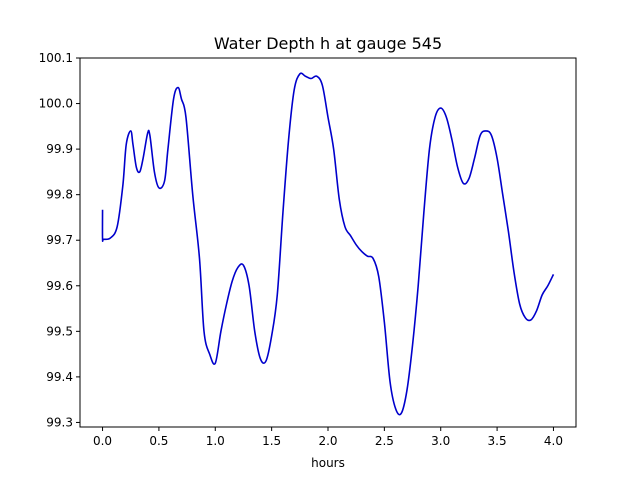 This screenshot has height=480, width=640. Describe the element at coordinates (59, 331) in the screenshot. I see `y-tick-label: 99.5` at that location.